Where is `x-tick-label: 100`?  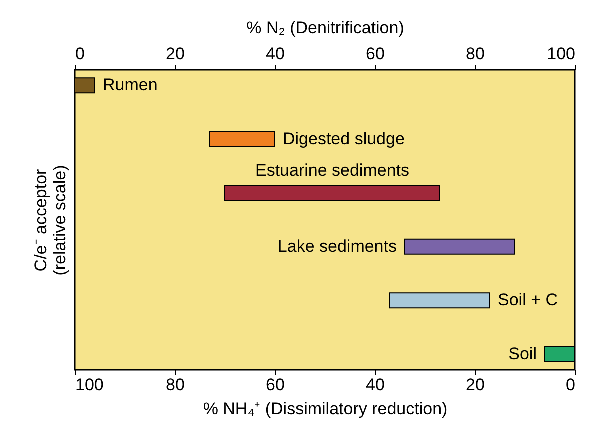
x-tick-label: 100 is located at coordinates (90, 385).